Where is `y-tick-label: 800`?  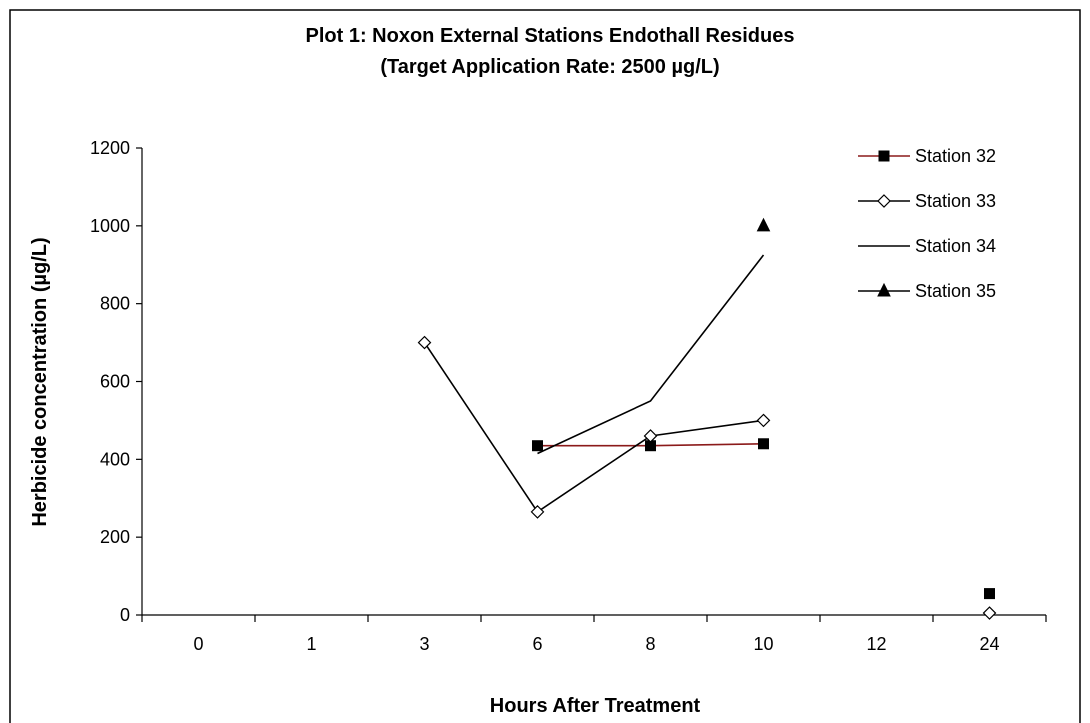
y-tick-label: 800 is located at coordinates (115, 304).